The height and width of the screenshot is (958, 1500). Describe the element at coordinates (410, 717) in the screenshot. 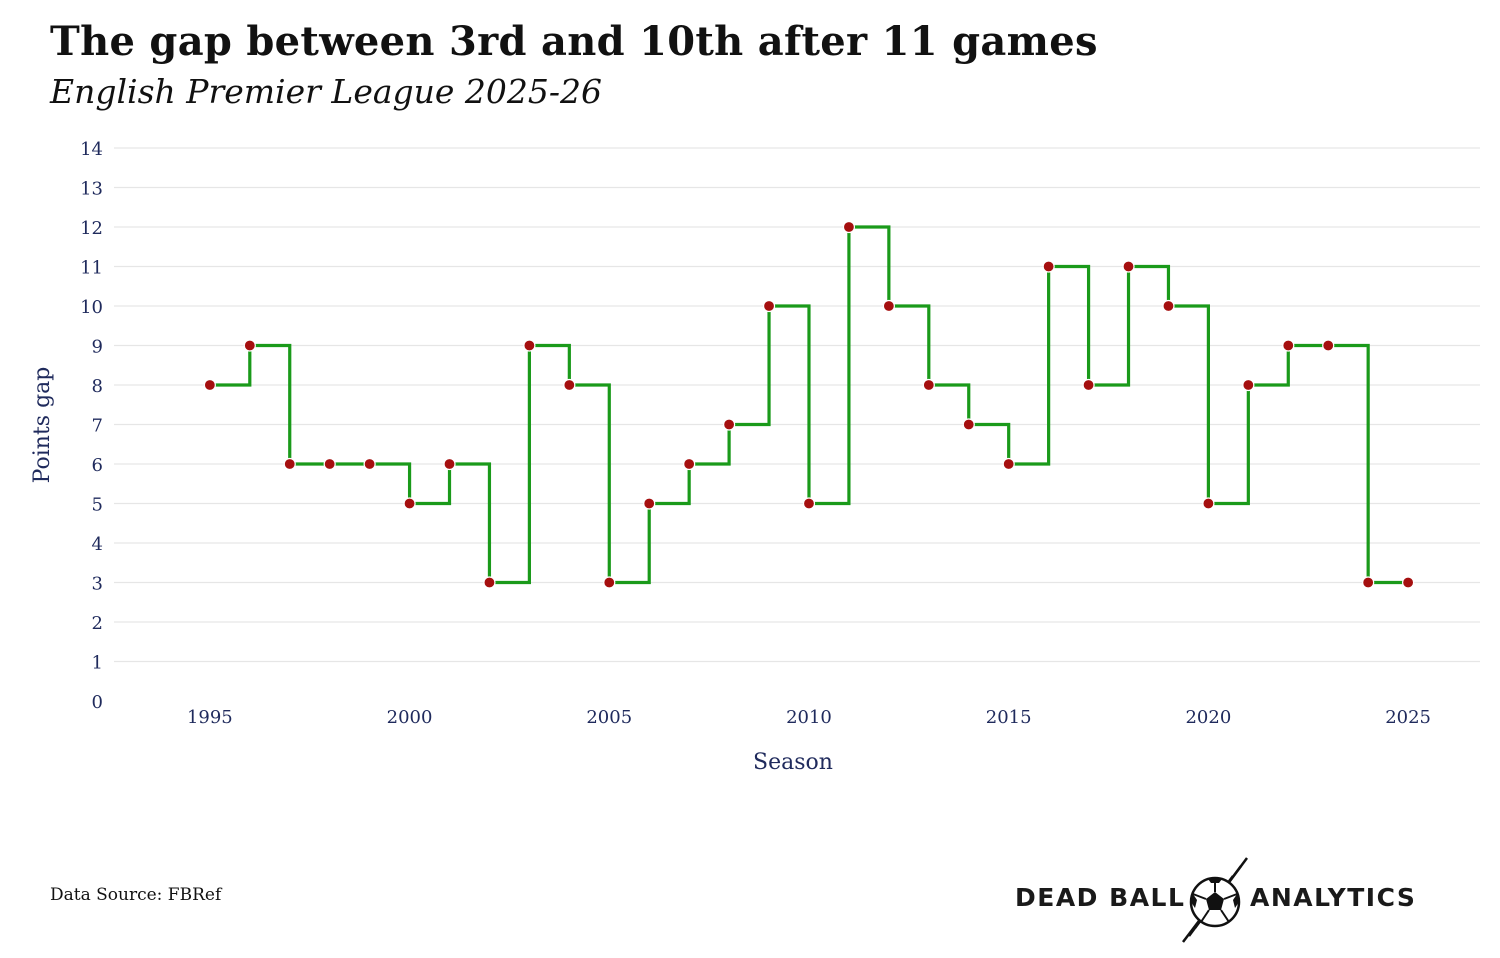

I see `x-tick-label: 2000` at that location.